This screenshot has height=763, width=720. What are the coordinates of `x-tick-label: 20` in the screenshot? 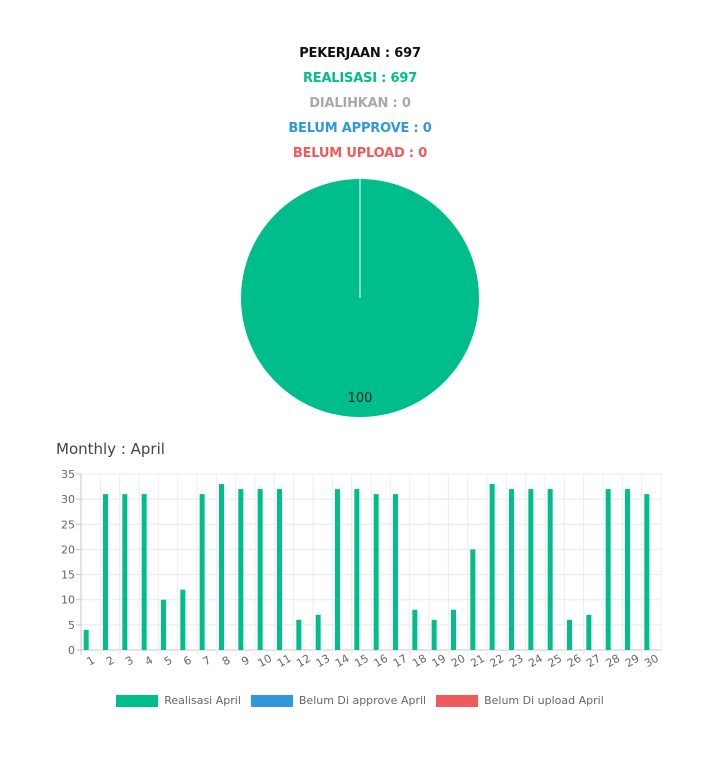 It's located at (458, 661).